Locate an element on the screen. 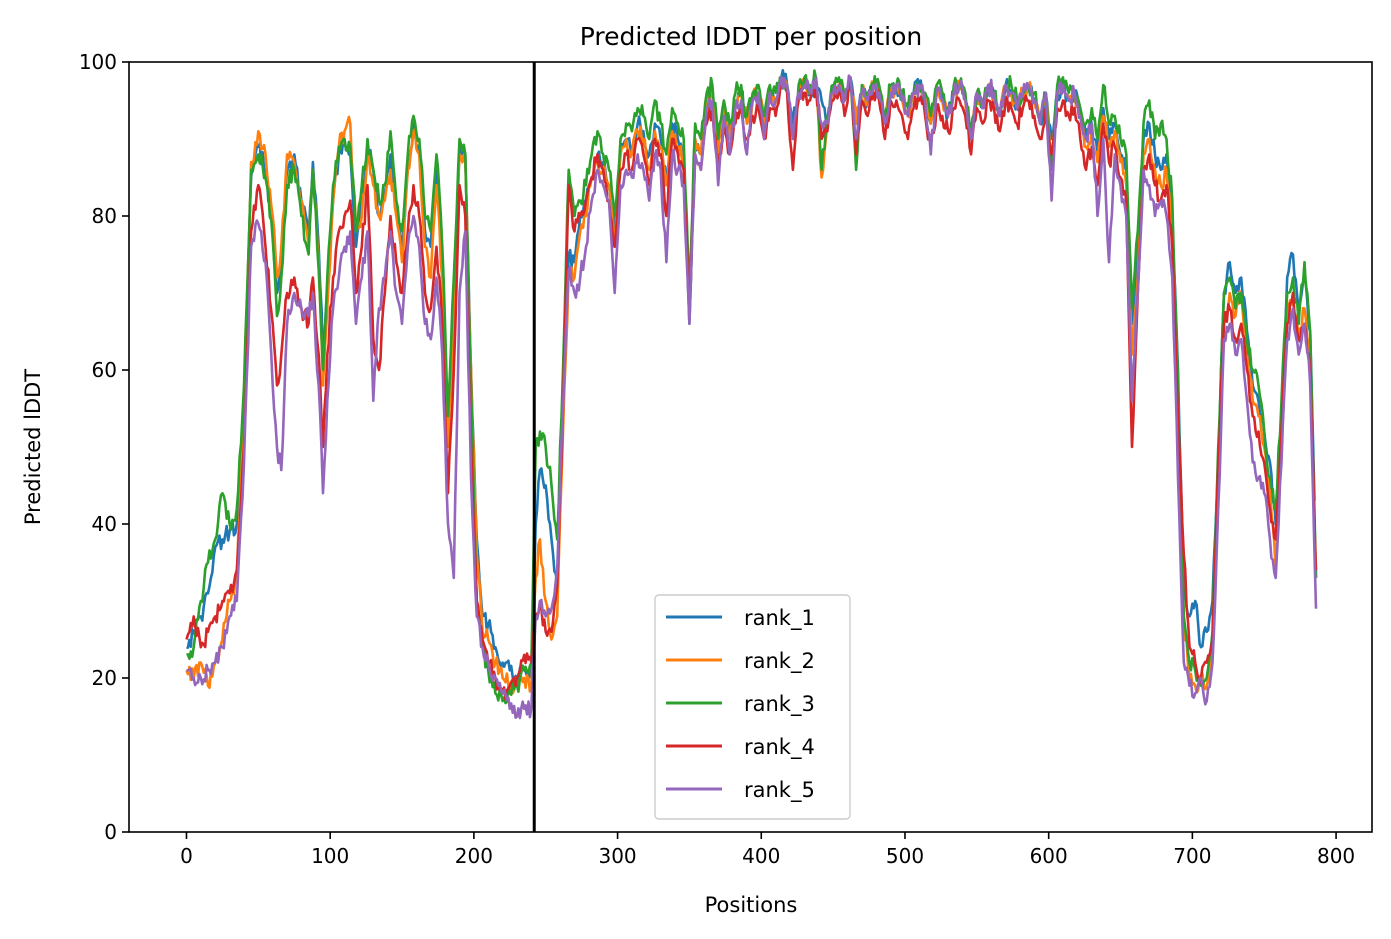  x-tick-label: 100 is located at coordinates (330, 856).